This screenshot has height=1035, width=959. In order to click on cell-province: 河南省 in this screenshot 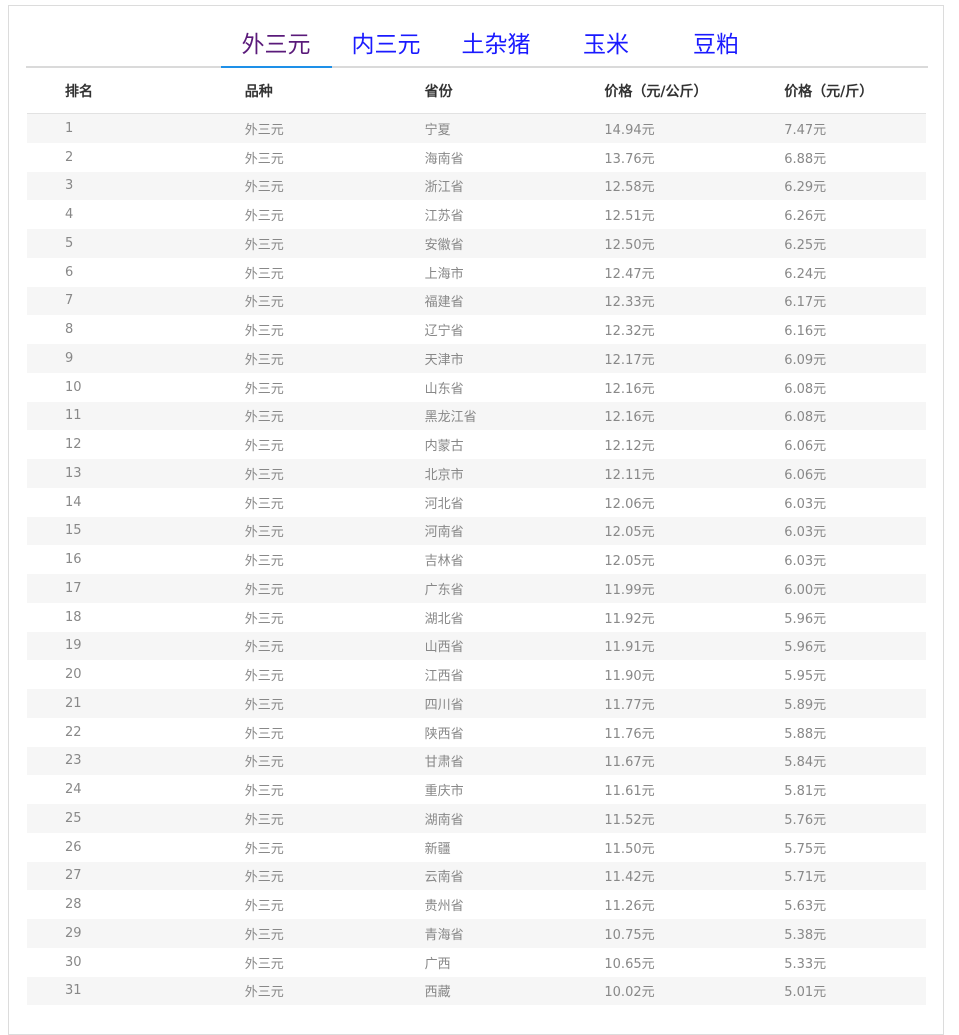, I will do `click(444, 533)`.